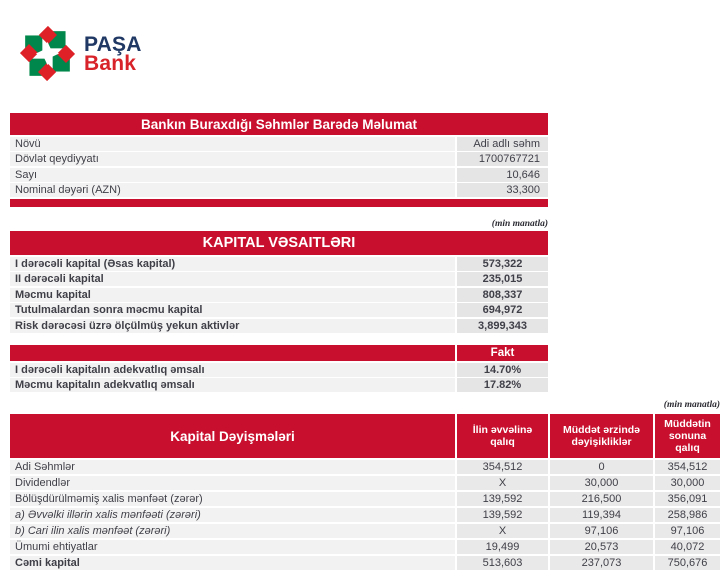  What do you see at coordinates (502, 436) in the screenshot?
I see `column-header: İlin əvvəlinə qalıq` at bounding box center [502, 436].